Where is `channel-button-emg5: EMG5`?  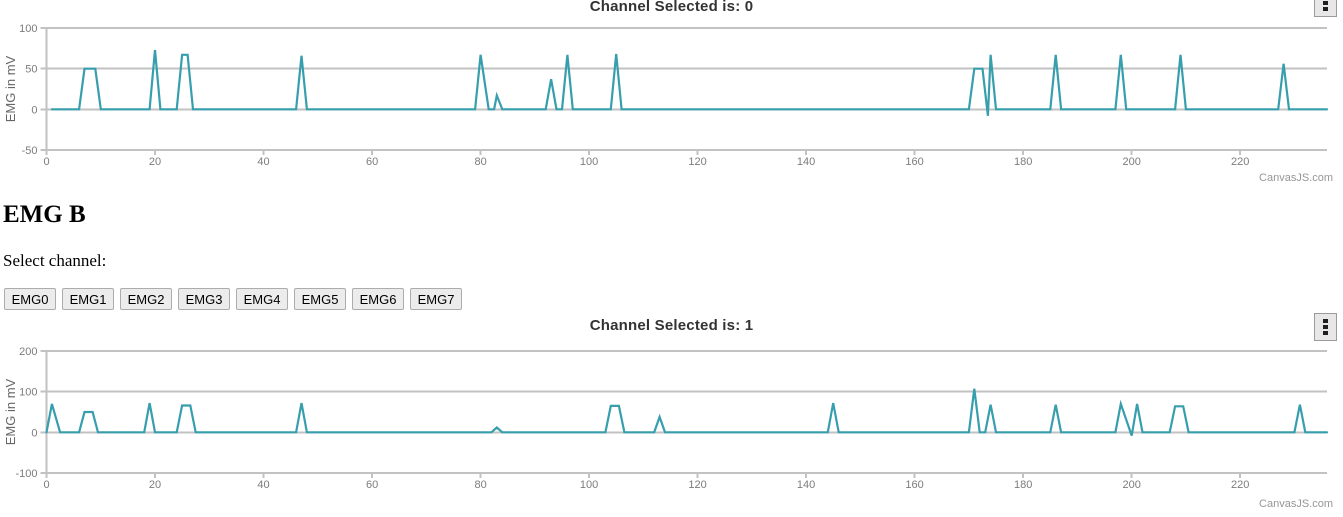
channel-button-emg5: EMG5 is located at coordinates (320, 299).